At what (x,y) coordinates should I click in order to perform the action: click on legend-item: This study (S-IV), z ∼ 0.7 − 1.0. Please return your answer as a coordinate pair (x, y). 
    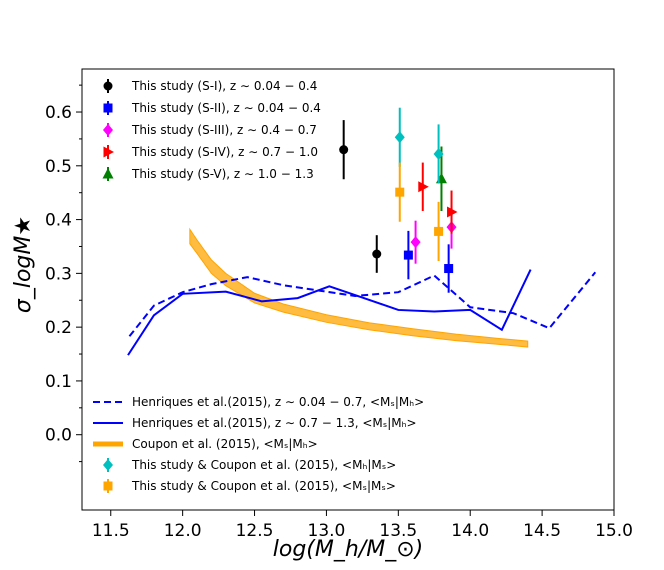
    Looking at the image, I should click on (210, 152).